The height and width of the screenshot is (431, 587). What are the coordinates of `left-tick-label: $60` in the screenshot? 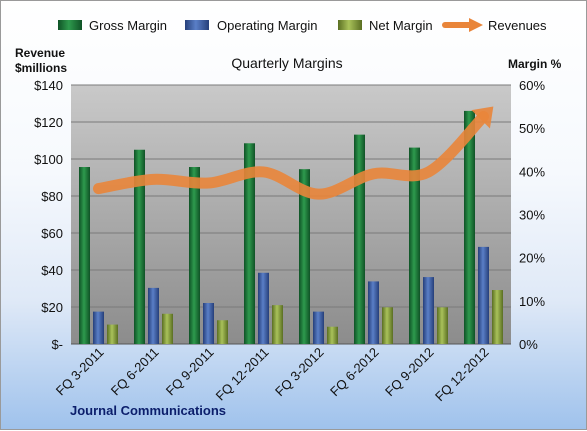 It's located at (52, 233).